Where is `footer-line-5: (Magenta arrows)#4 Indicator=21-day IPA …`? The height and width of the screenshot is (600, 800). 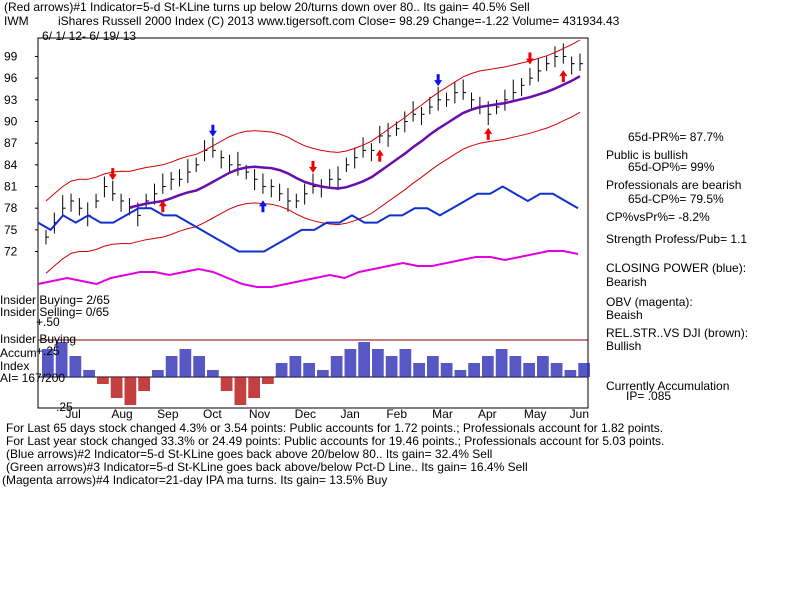
footer-line-5: (Magenta arrows)#4 Indicator=21-day IPA … is located at coordinates (195, 480).